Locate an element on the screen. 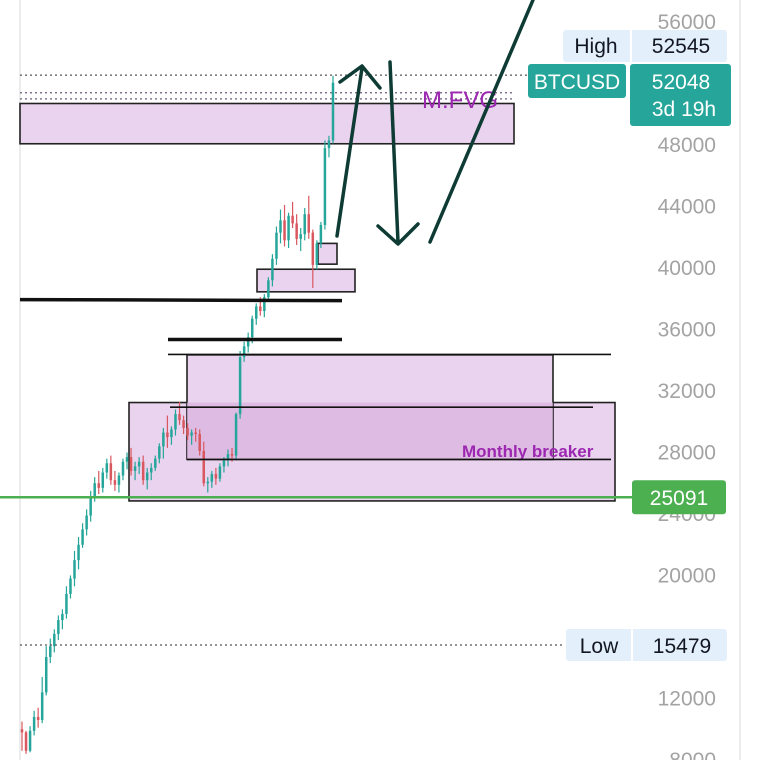 This screenshot has width=760, height=760. y-tick-label: 44000 is located at coordinates (687, 207).